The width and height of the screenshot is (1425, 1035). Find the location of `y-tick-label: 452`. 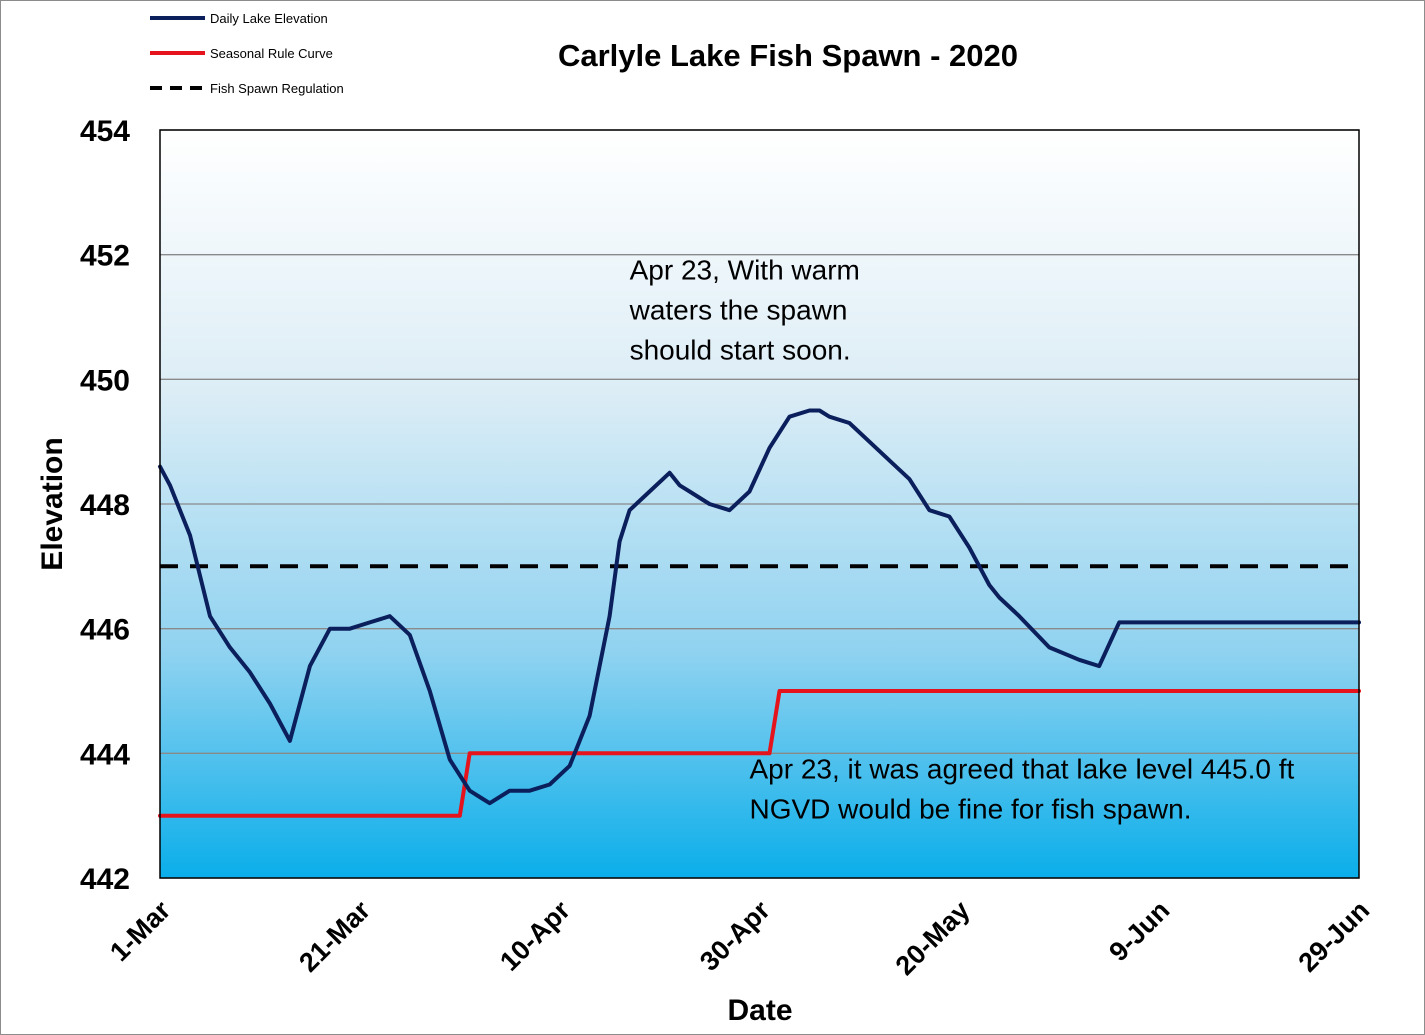

y-tick-label: 452 is located at coordinates (105, 256).